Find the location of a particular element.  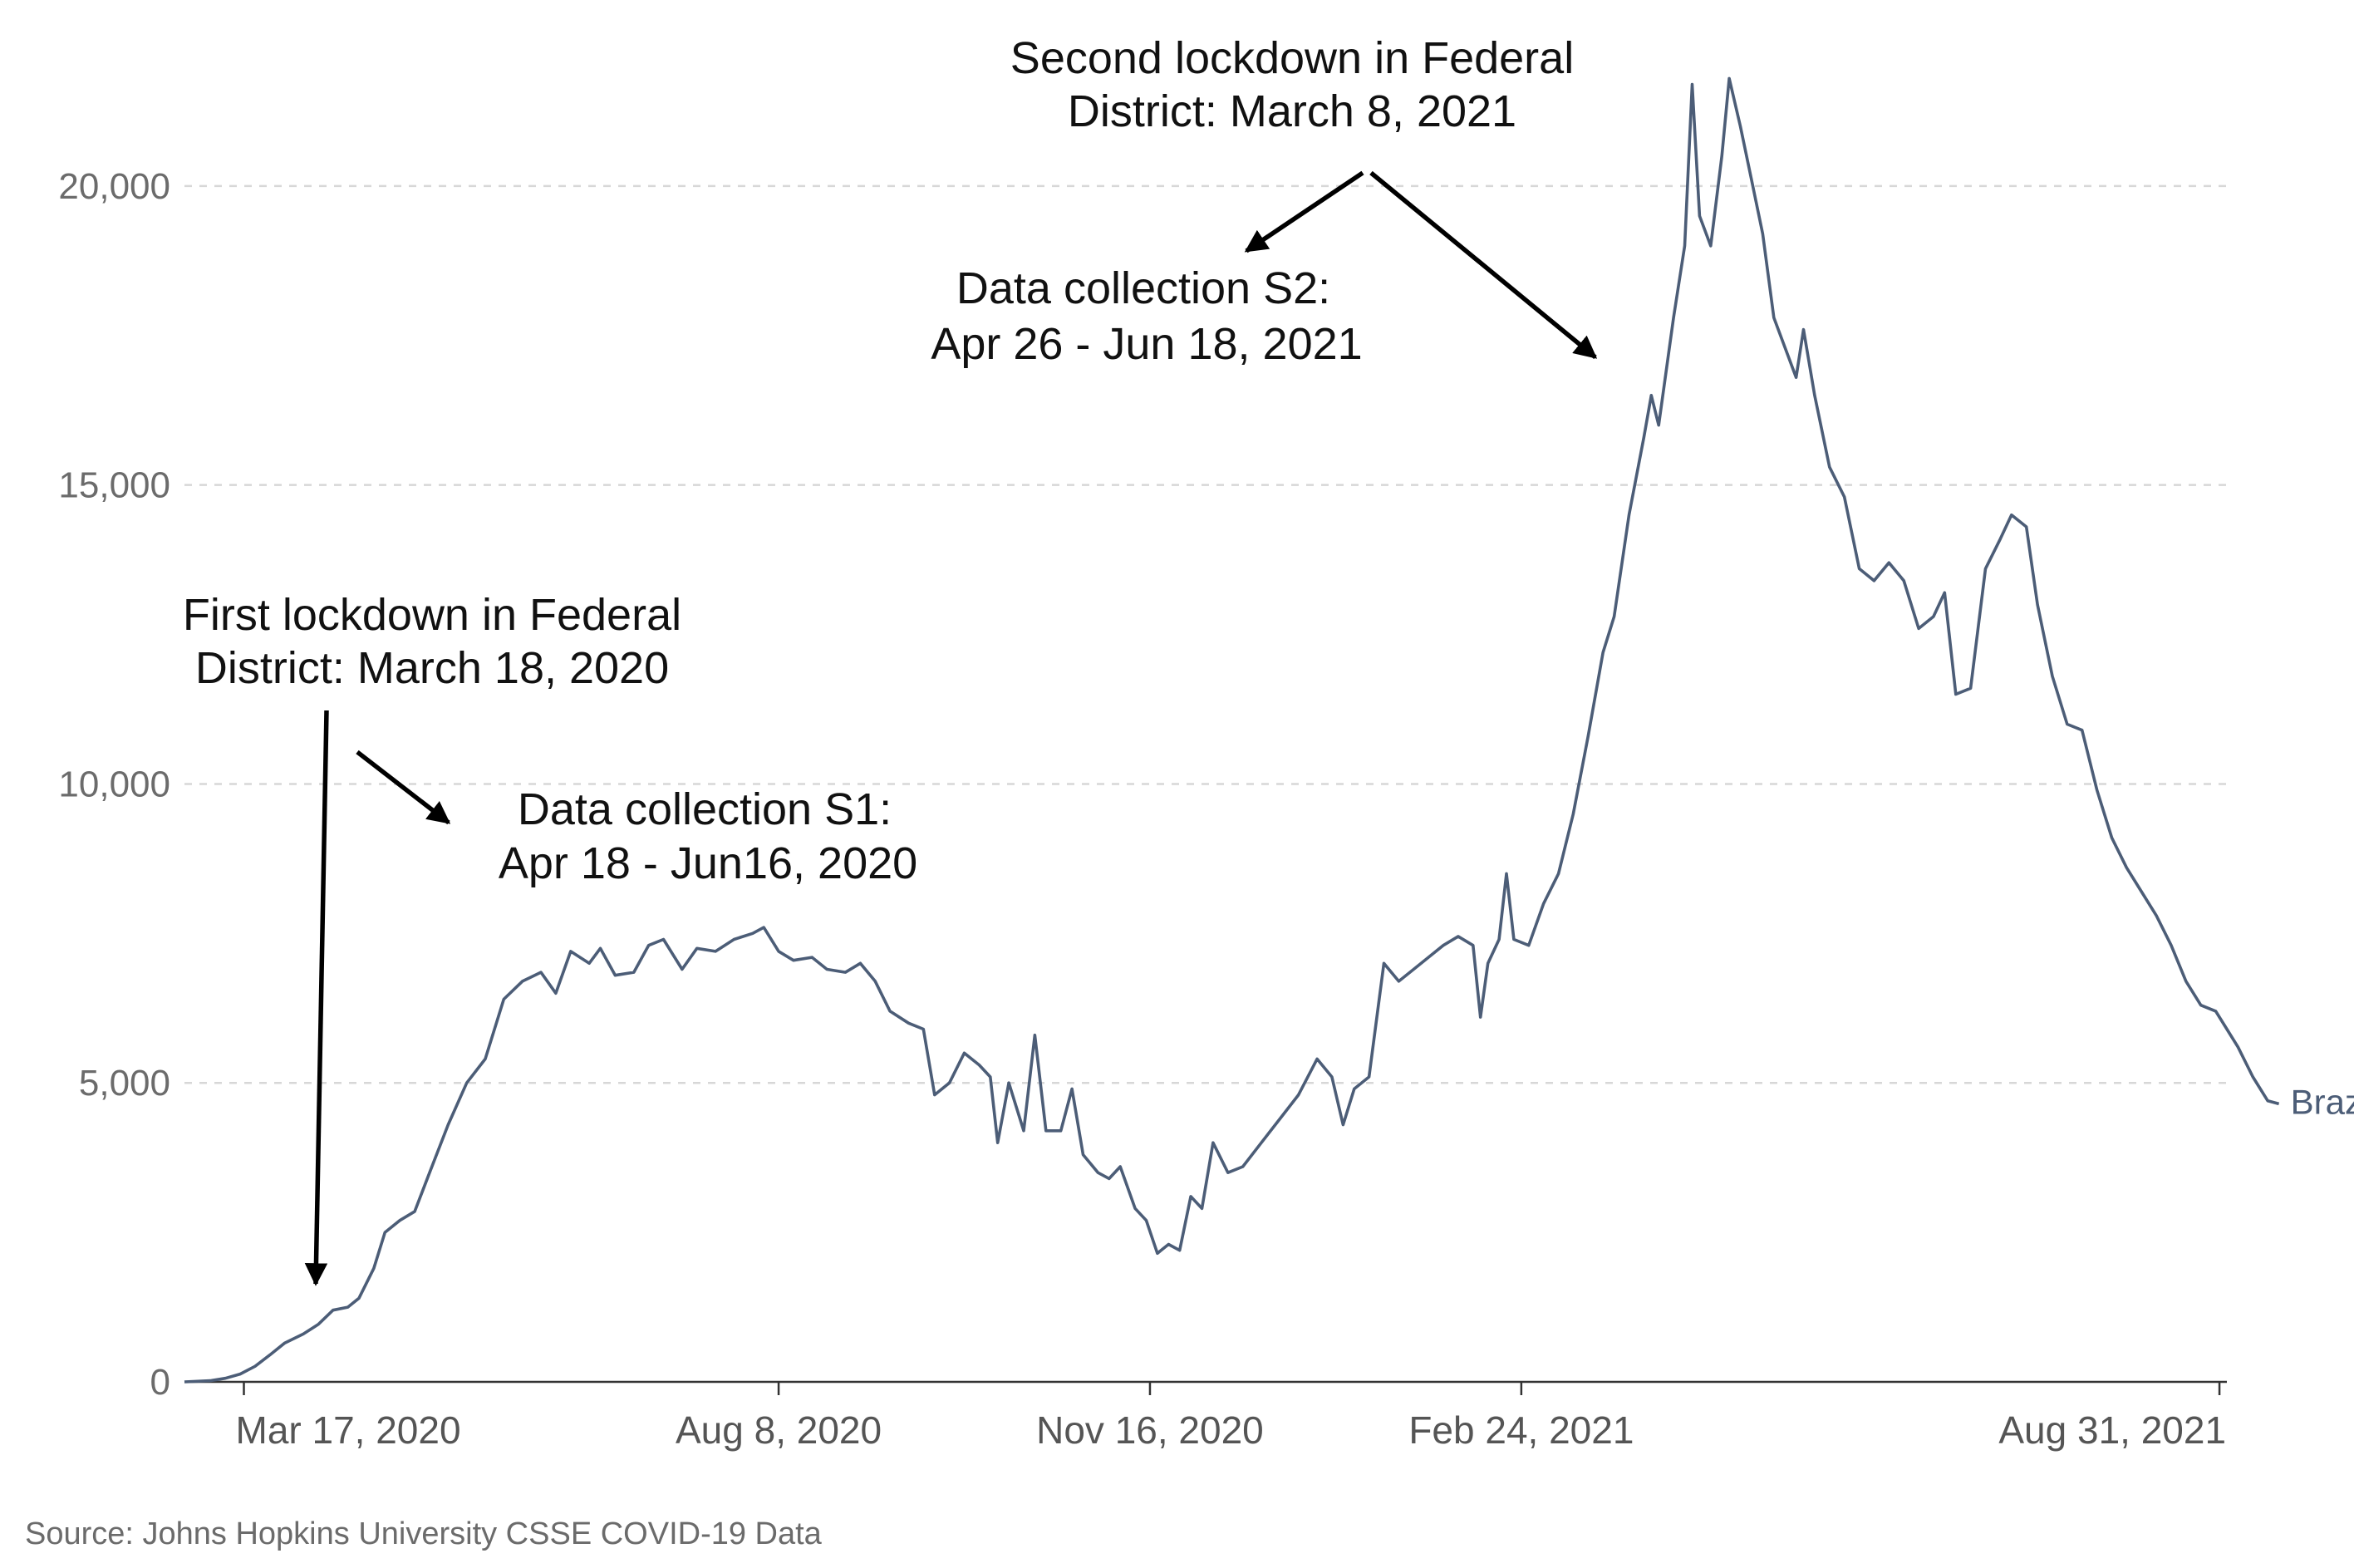

annotation-s1-line1: Data collection S1: is located at coordinates (705, 809).